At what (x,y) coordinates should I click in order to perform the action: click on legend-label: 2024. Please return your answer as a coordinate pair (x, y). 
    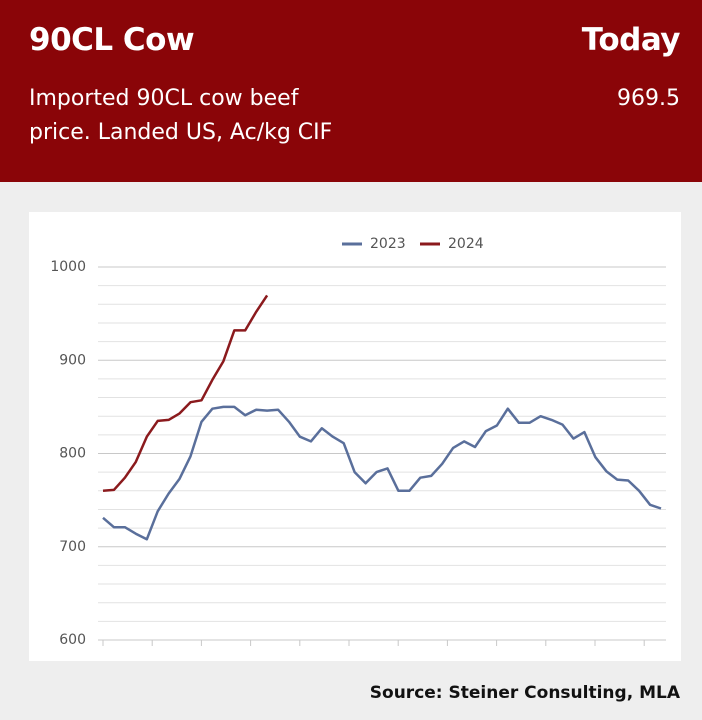
    Looking at the image, I should click on (466, 244).